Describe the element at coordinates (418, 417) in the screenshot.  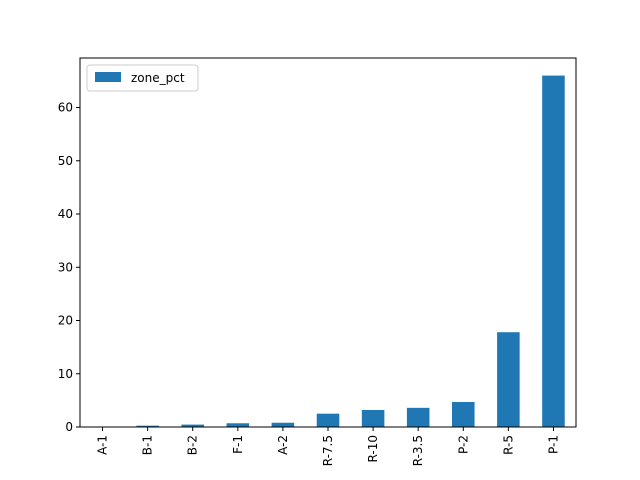
I see `bar-R-3.5` at that location.